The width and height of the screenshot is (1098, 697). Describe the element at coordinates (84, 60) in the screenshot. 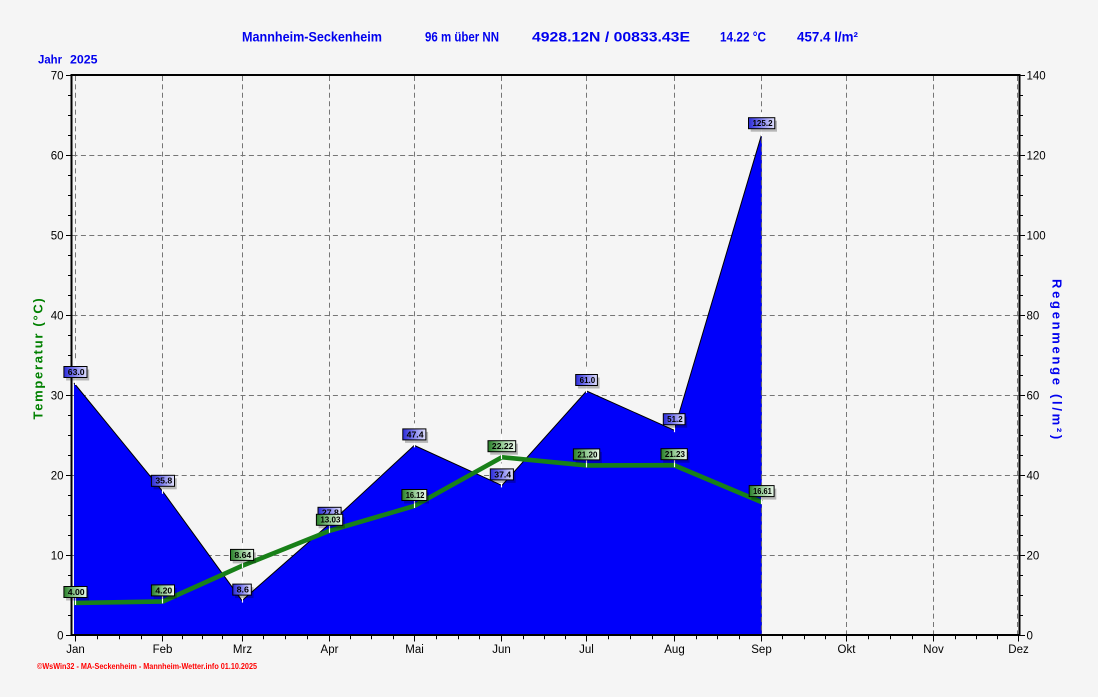

I see `svg-text: 2025` at that location.